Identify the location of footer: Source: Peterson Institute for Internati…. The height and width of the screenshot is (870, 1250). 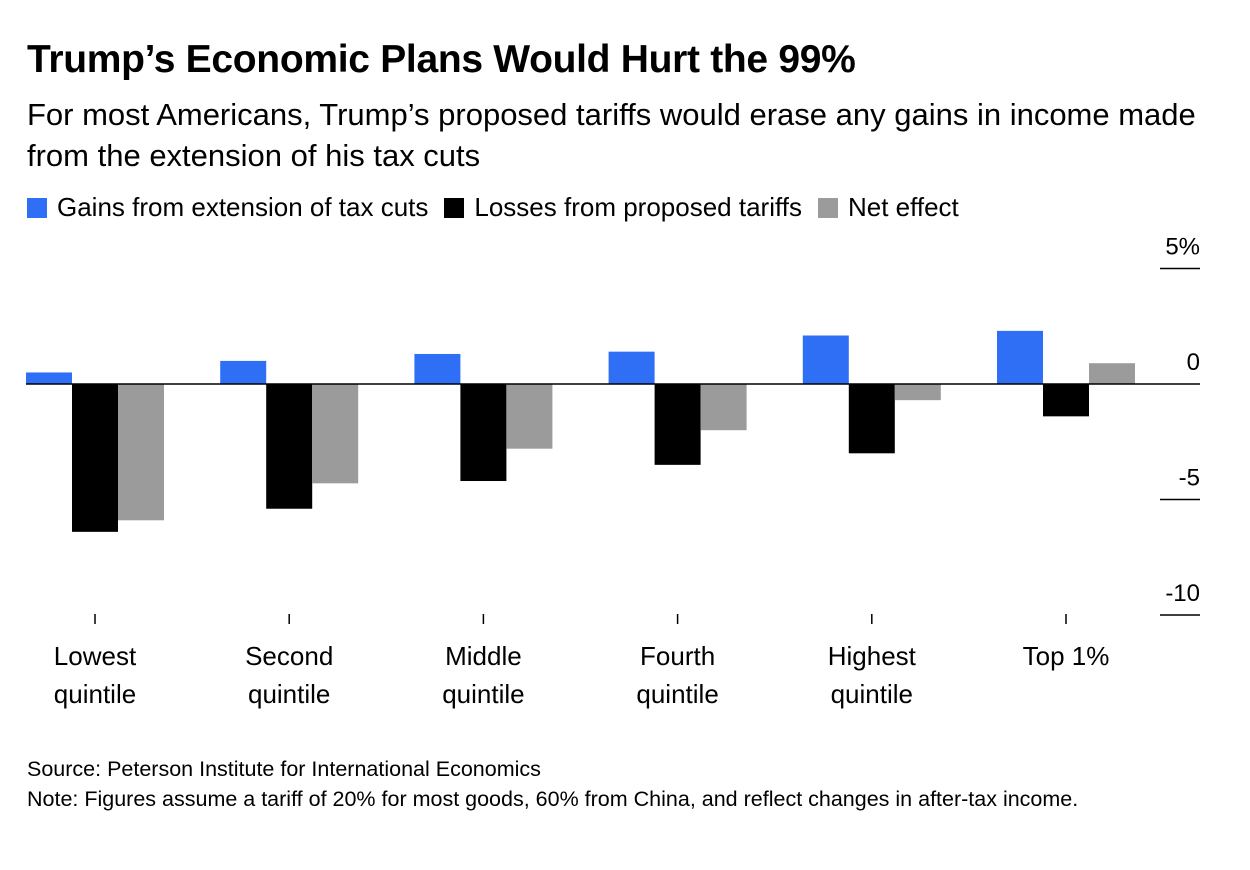
(624, 784).